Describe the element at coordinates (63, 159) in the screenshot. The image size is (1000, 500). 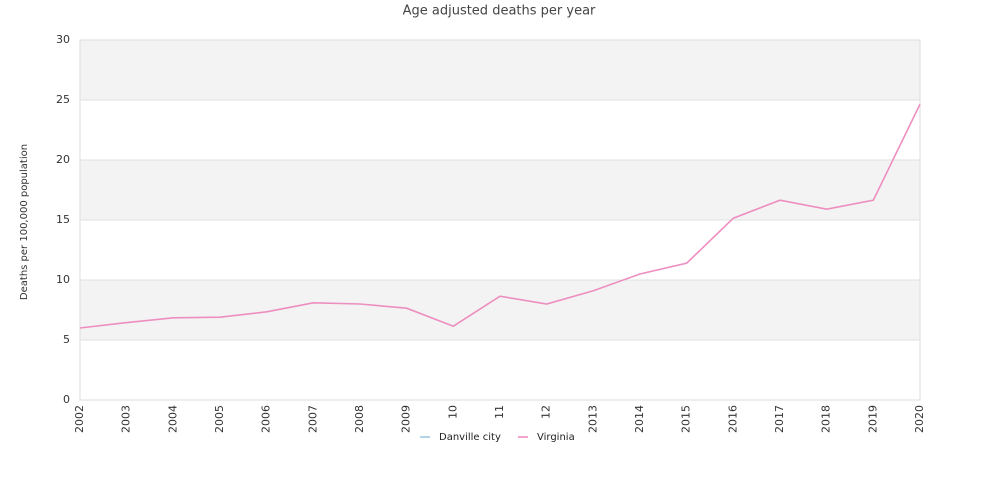
I see `y-tick-label: 20` at that location.